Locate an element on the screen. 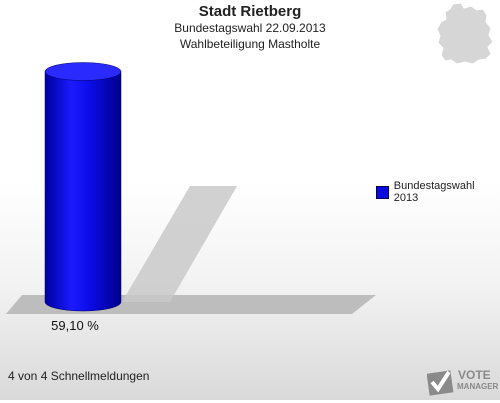 This screenshot has height=403, width=500. vote-manager-logo: VOTE MANAGER is located at coordinates (462, 381).